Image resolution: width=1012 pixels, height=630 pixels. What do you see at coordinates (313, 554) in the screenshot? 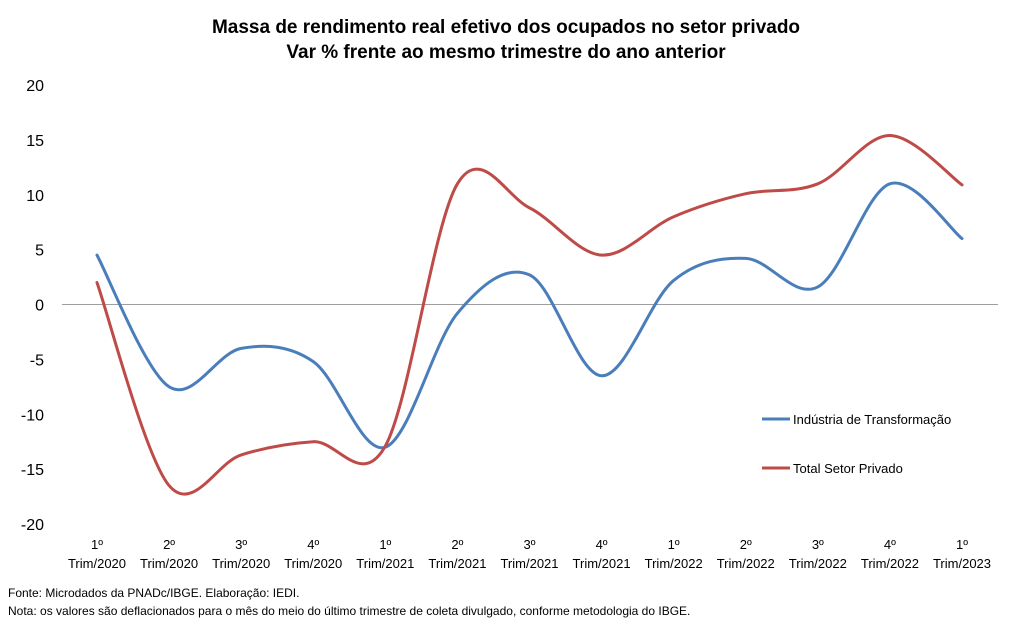
I see `x-tick-label: 4º Trim/2020` at bounding box center [313, 554].